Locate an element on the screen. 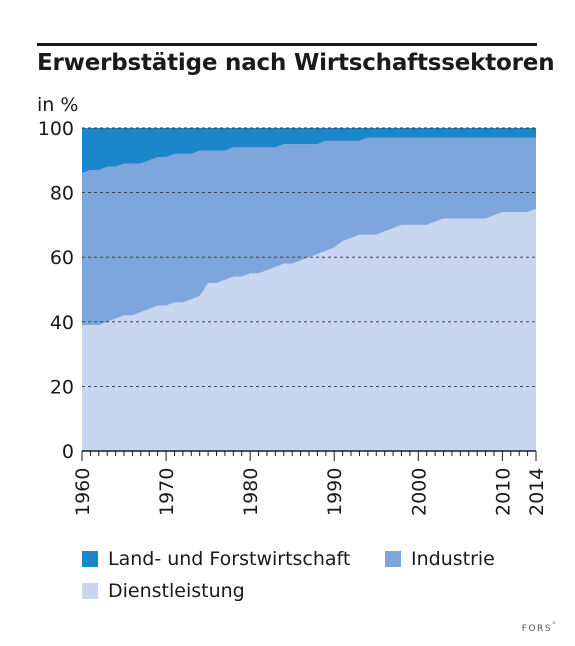 The height and width of the screenshot is (646, 575). legend-swatch-dienstleistung is located at coordinates (90, 591).